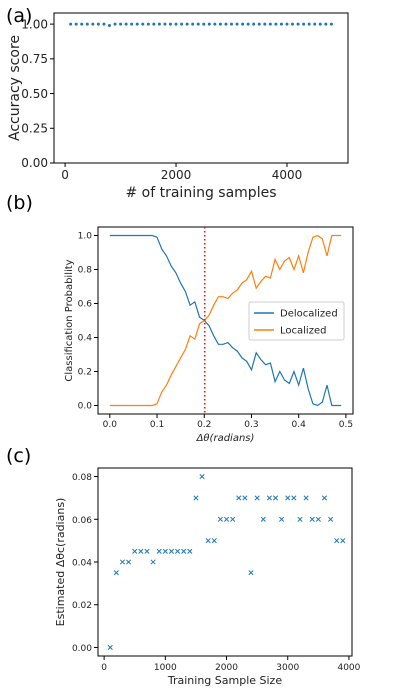 The height and width of the screenshot is (692, 415). Describe the element at coordinates (299, 425) in the screenshot. I see `x-tick-label: 0.4` at that location.